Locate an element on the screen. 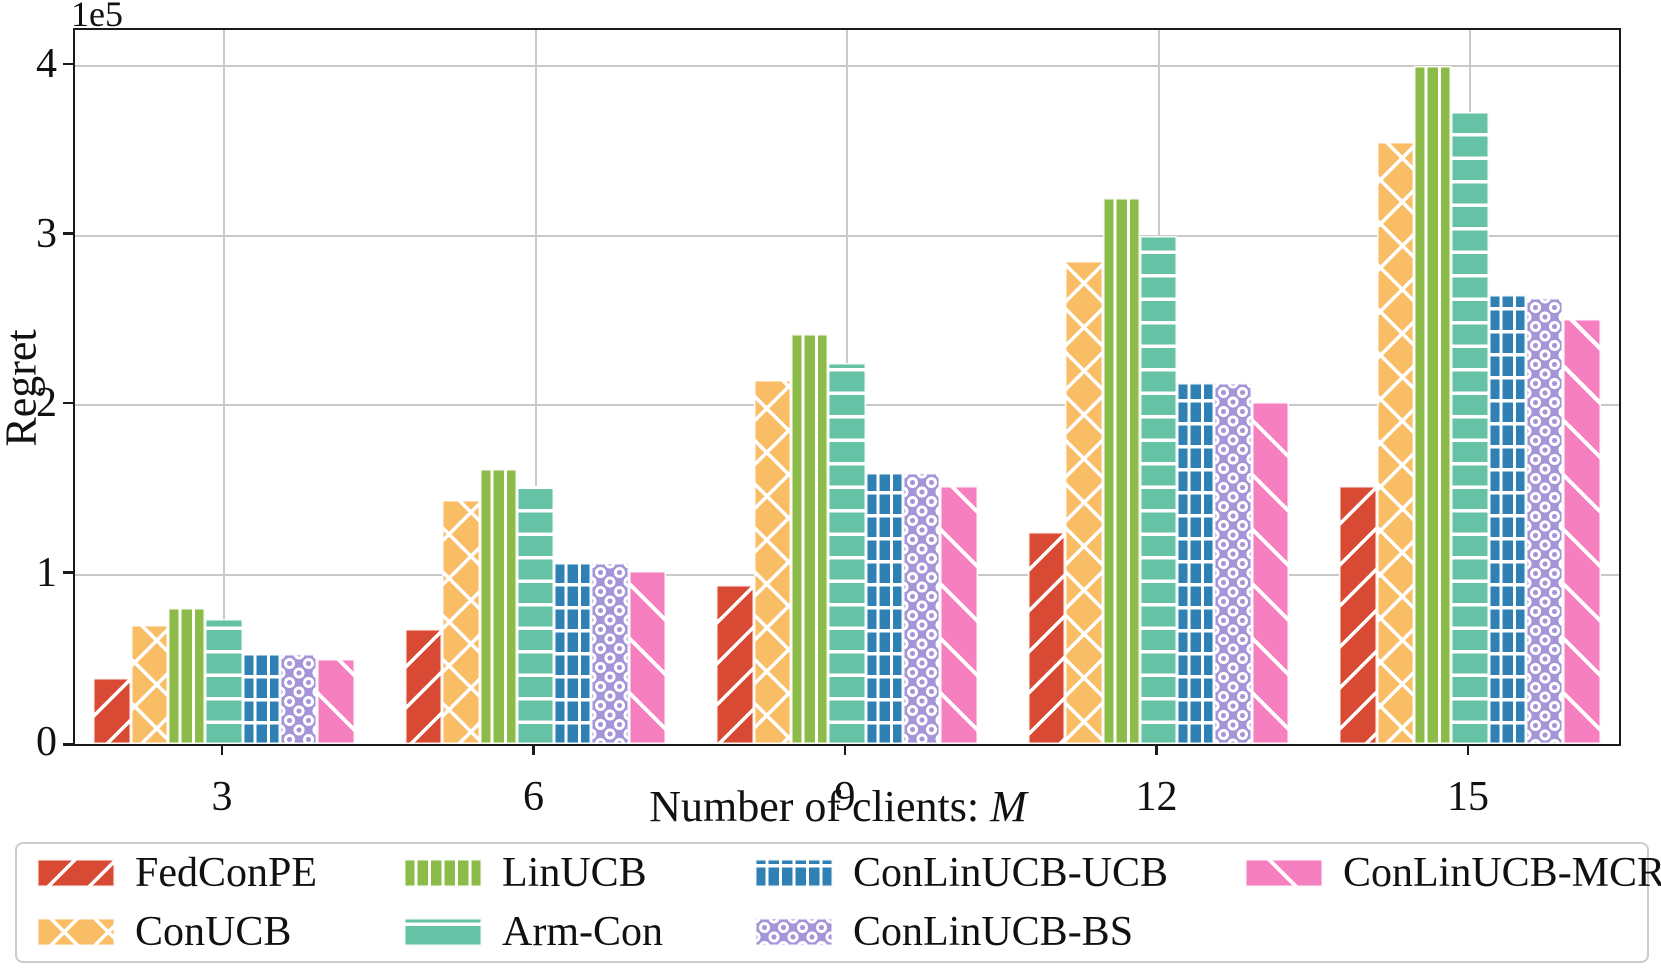 The height and width of the screenshot is (971, 1661). x-axis-label: Number of clients: M is located at coordinates (838, 807).